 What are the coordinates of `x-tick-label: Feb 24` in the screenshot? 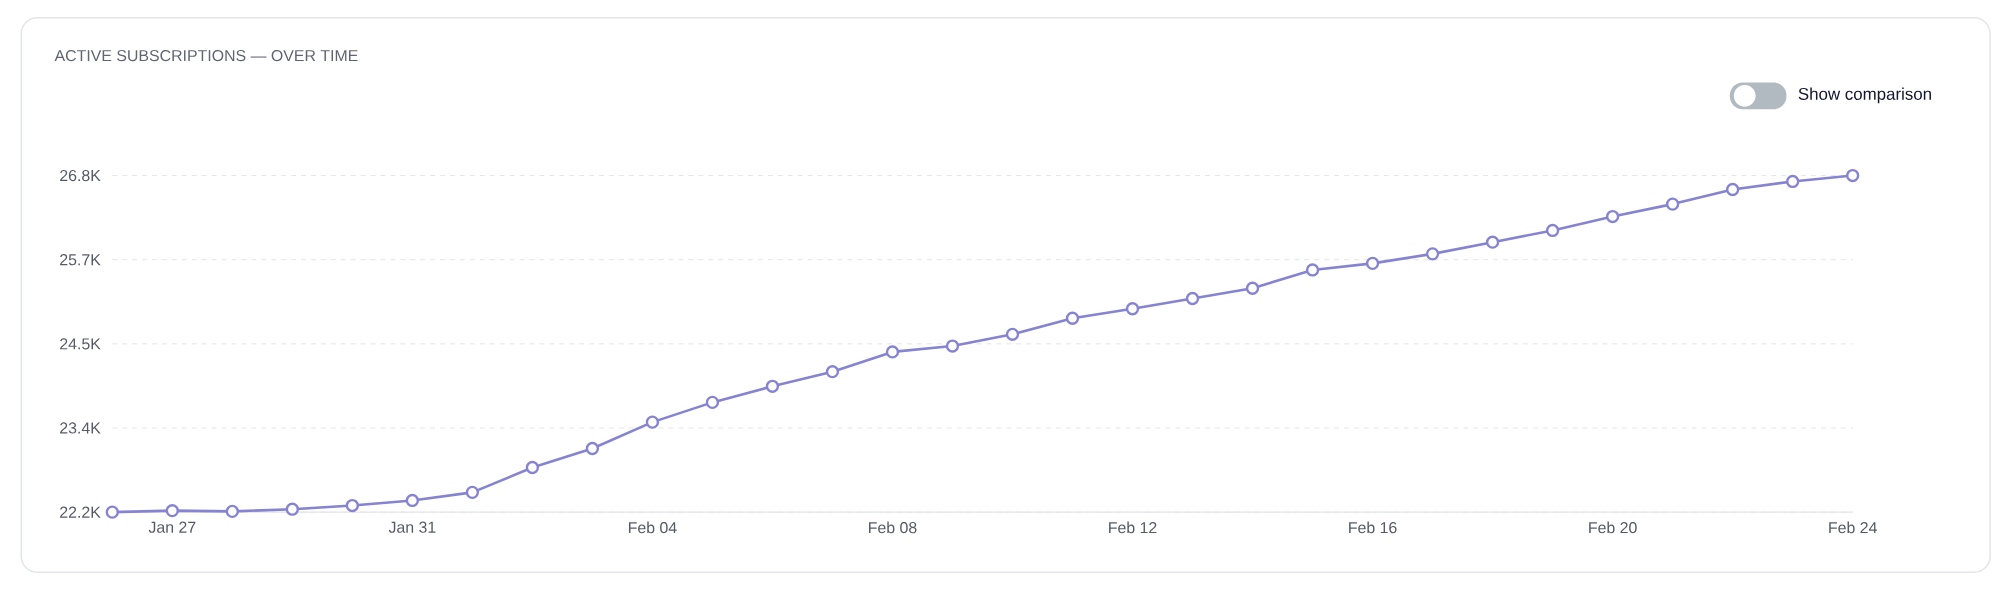 It's located at (1853, 527).